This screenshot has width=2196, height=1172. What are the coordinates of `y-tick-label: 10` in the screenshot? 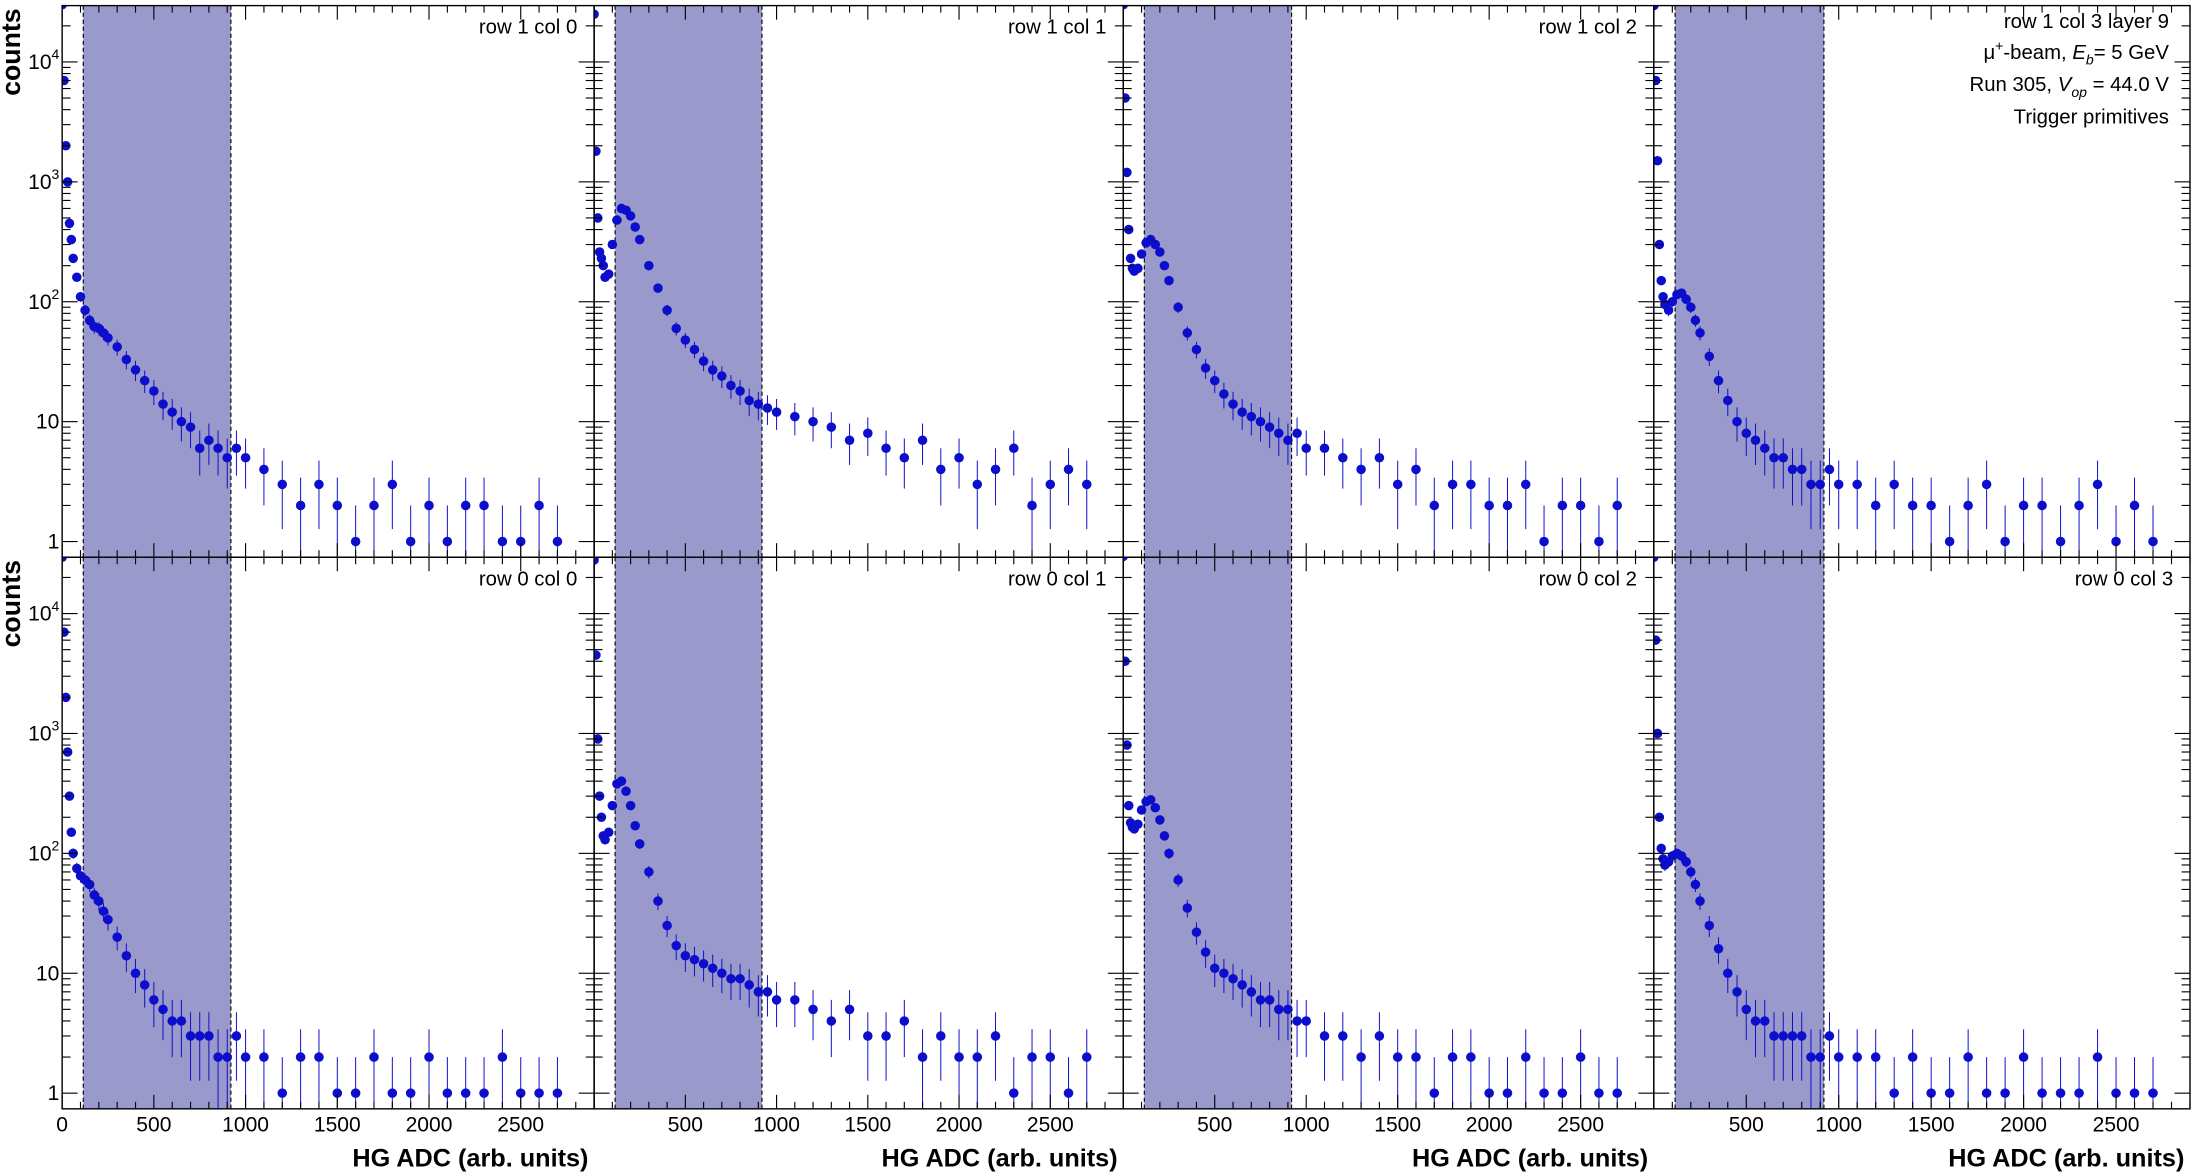 It's located at (47, 973).